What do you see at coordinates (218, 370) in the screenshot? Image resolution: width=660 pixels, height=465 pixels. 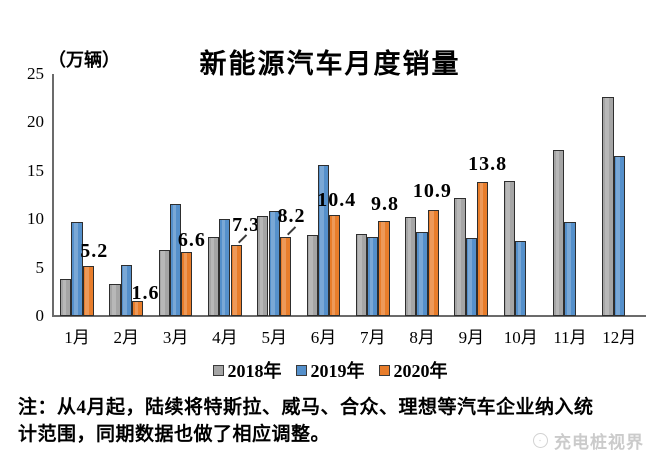 I see `legend-swatch-2018` at bounding box center [218, 370].